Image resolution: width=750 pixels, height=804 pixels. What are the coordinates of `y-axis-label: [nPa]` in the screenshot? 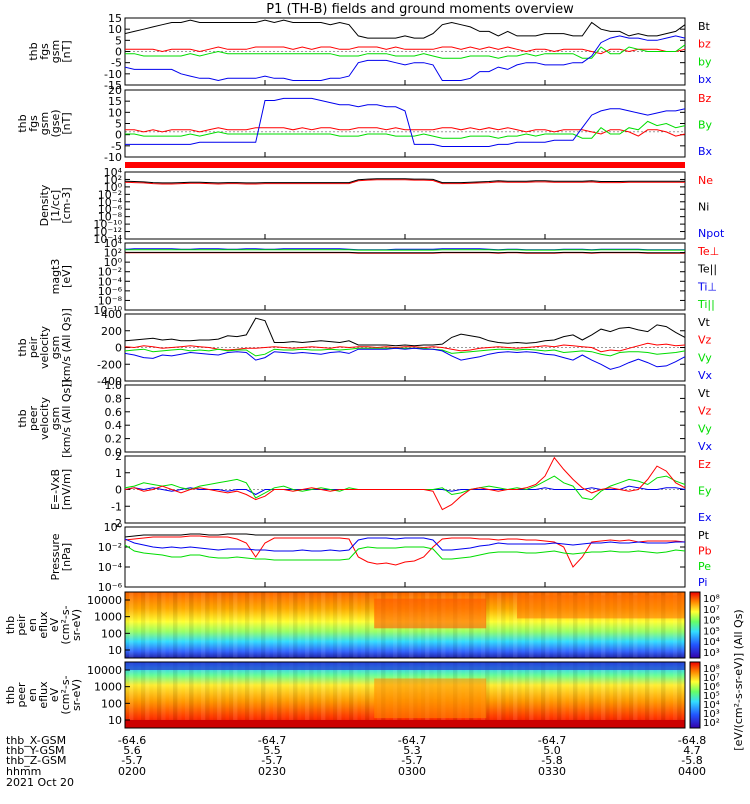 It's located at (66, 557).